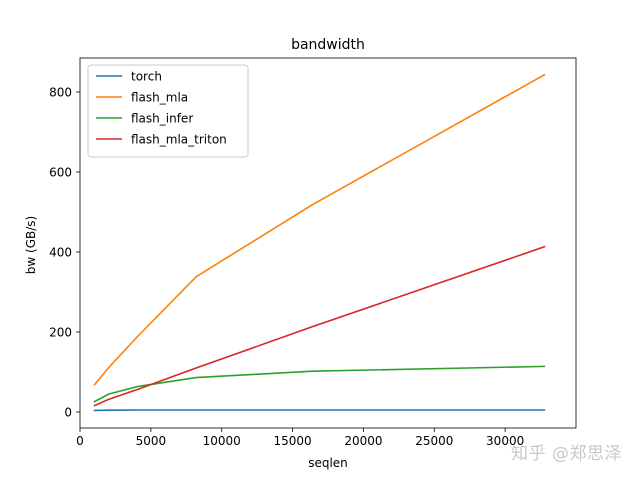 The width and height of the screenshot is (640, 484). Describe the element at coordinates (68, 413) in the screenshot. I see `y-tick-label: 0` at that location.